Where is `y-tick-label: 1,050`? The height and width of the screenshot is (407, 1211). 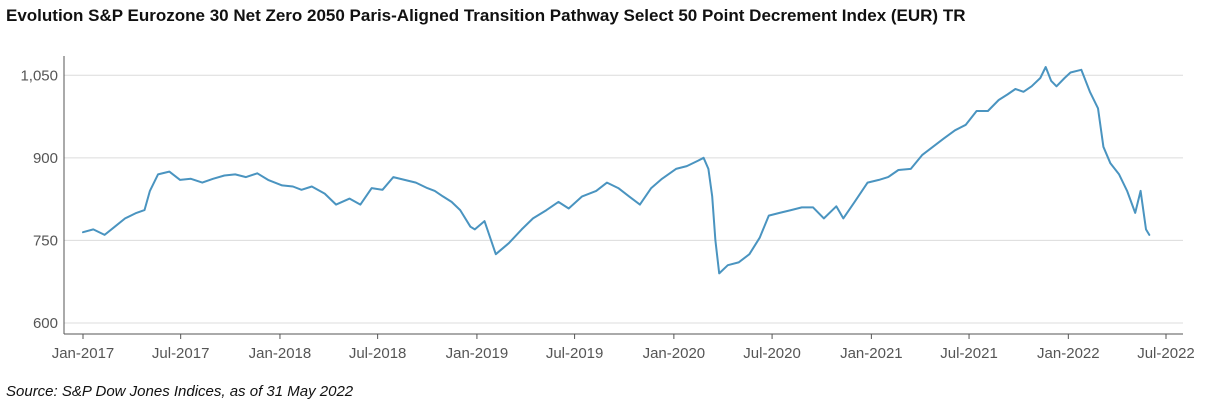
y-tick-label: 1,050 is located at coordinates (39, 75).